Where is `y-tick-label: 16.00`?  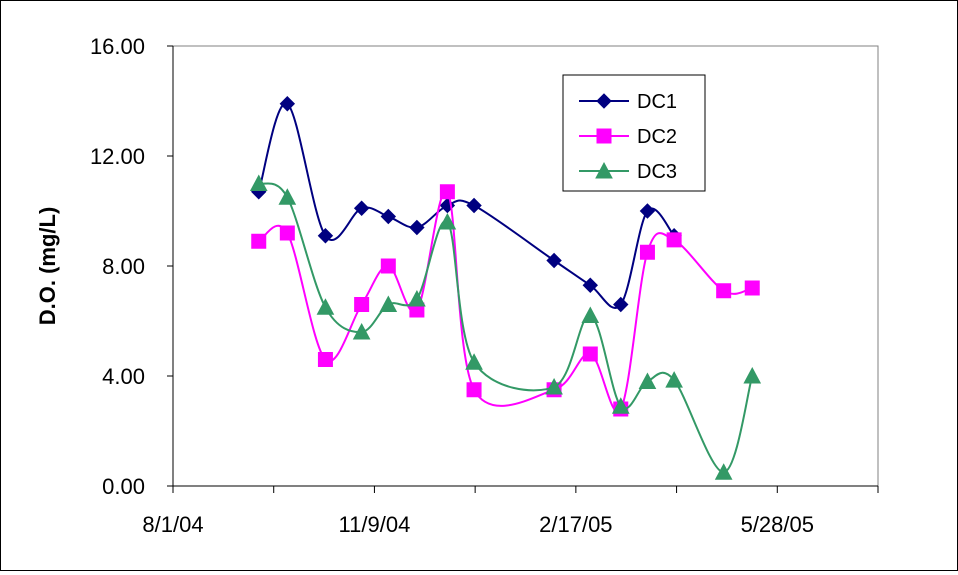
y-tick-label: 16.00 is located at coordinates (117, 46).